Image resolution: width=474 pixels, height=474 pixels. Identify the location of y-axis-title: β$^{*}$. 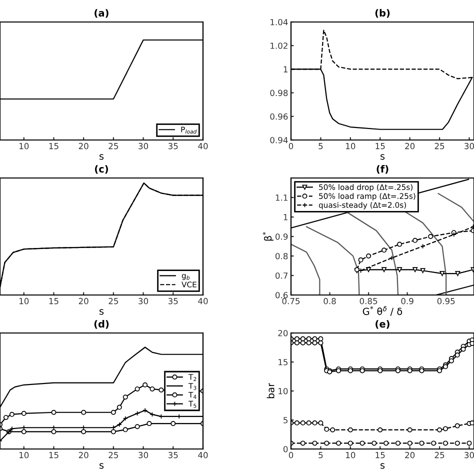
(268, 236).